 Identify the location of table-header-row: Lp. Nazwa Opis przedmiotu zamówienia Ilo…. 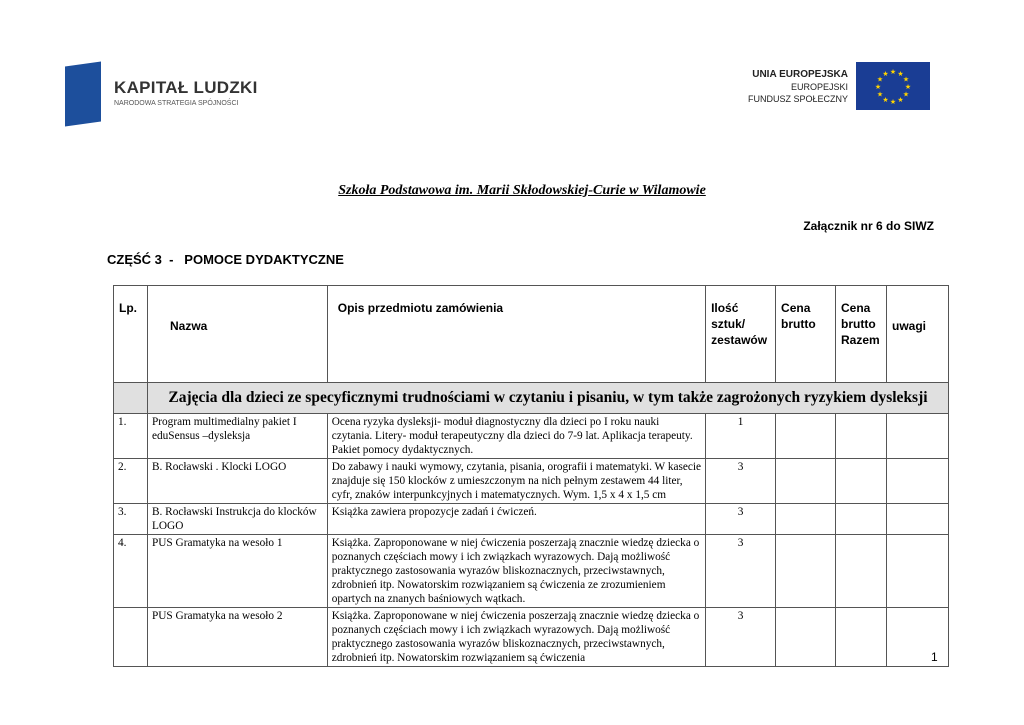
(531, 334).